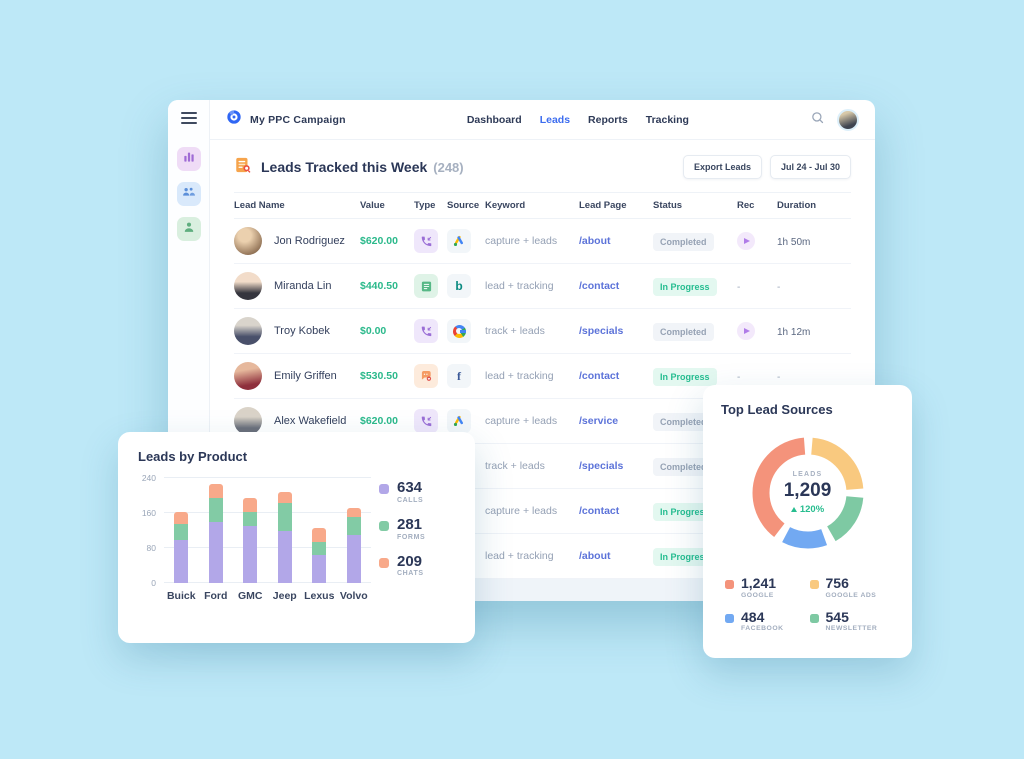 This screenshot has height=759, width=1024. I want to click on source-legend-item-newsletter: 545 NEWSLETTER, so click(852, 620).